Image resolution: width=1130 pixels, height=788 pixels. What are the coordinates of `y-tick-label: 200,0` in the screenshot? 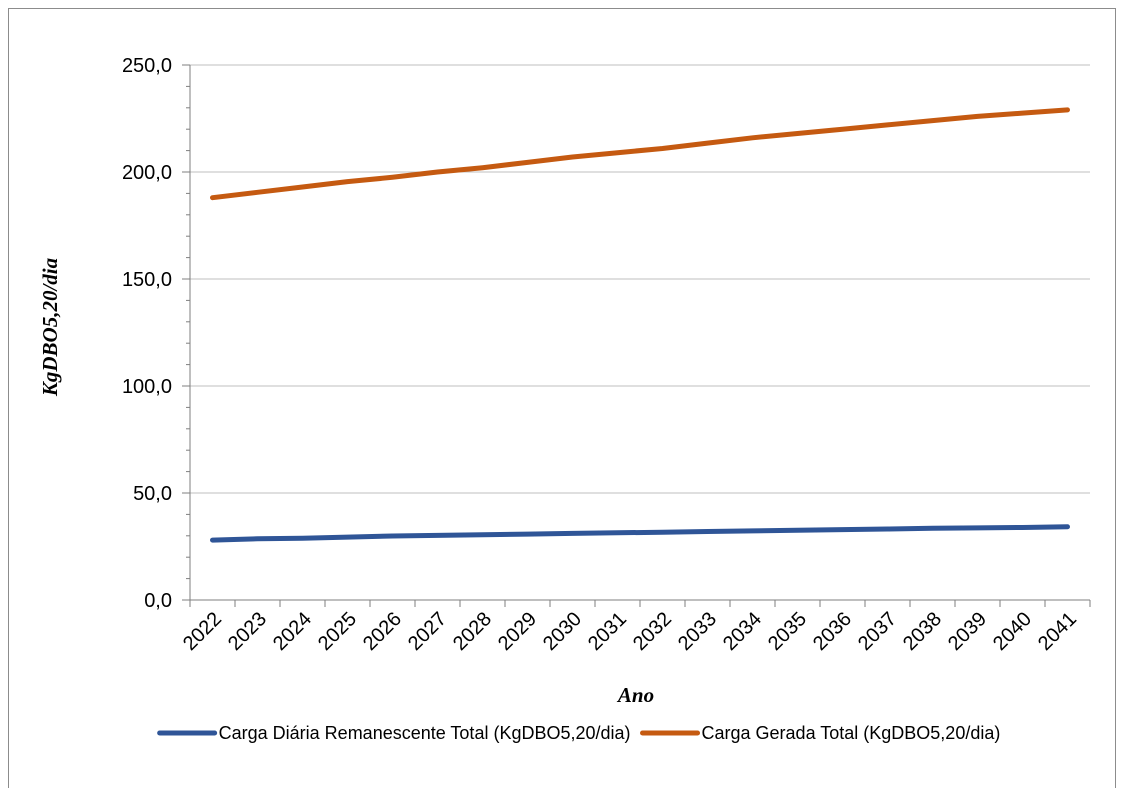 It's located at (147, 173).